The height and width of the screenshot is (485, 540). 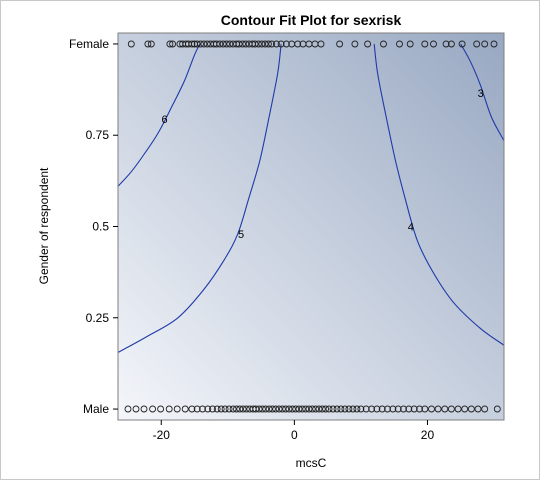 What do you see at coordinates (44, 225) in the screenshot?
I see `y-axis-label: Gender of respondent` at bounding box center [44, 225].